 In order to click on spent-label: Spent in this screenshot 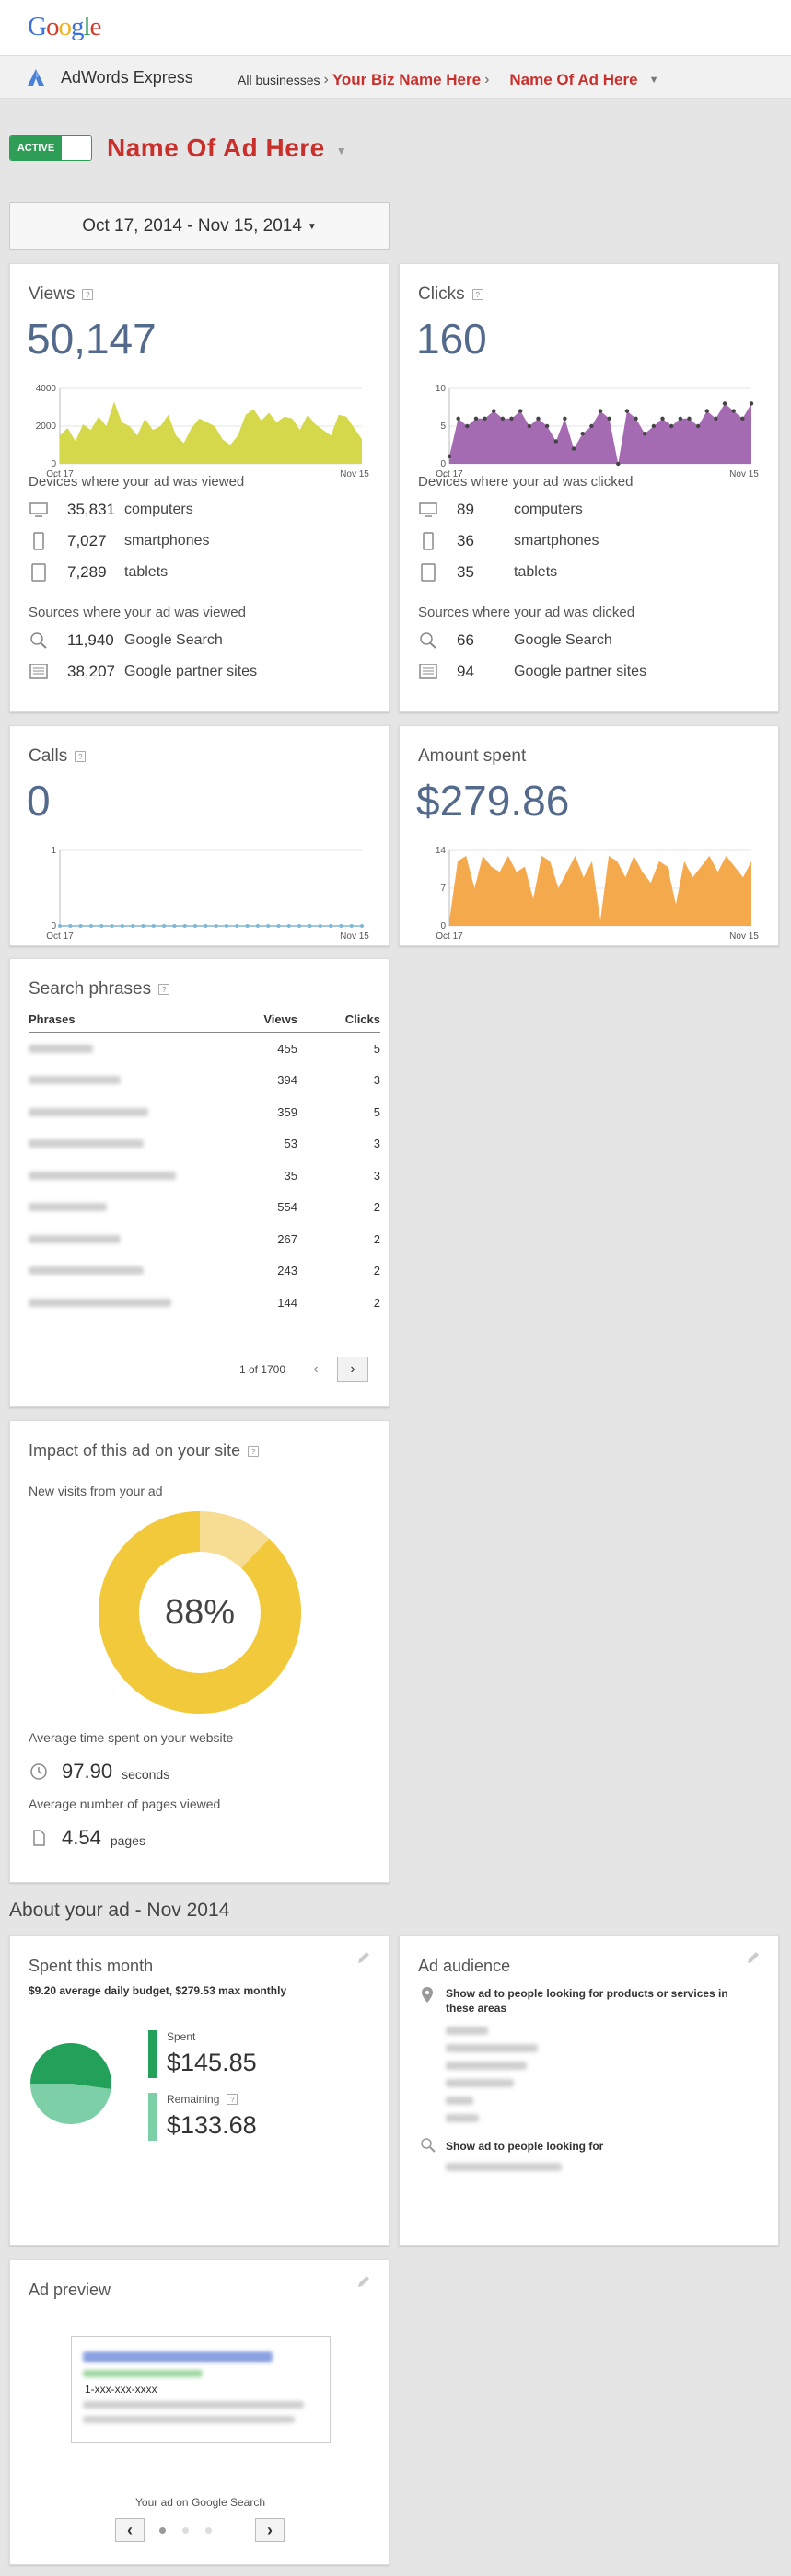, I will do `click(181, 2036)`.